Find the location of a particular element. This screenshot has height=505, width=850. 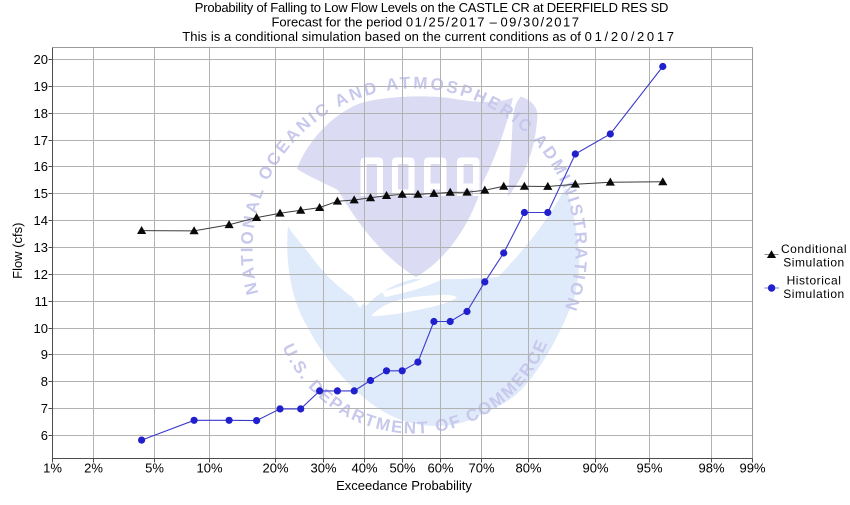

svg-text: Conditional is located at coordinates (814, 249).